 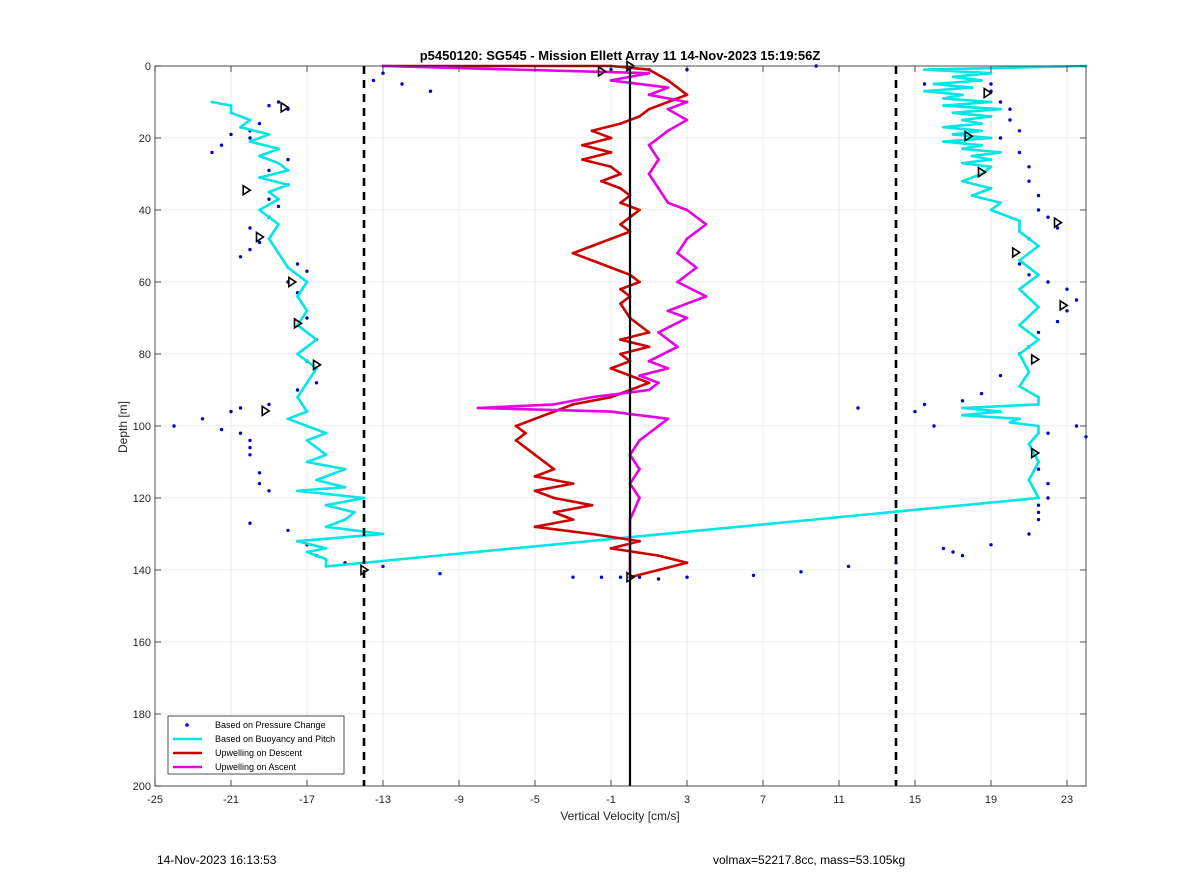 I want to click on x-axis-label: Vertical Velocity [cm/s], so click(x=619, y=816).